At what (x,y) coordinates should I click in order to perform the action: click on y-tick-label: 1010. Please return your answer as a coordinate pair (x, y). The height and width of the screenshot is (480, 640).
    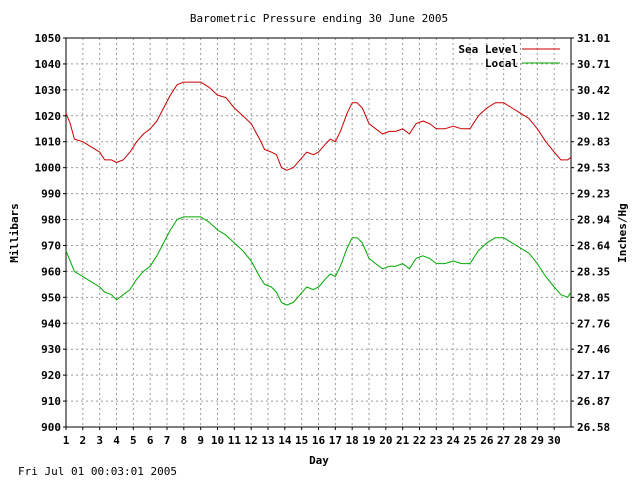
    Looking at the image, I should click on (48, 142).